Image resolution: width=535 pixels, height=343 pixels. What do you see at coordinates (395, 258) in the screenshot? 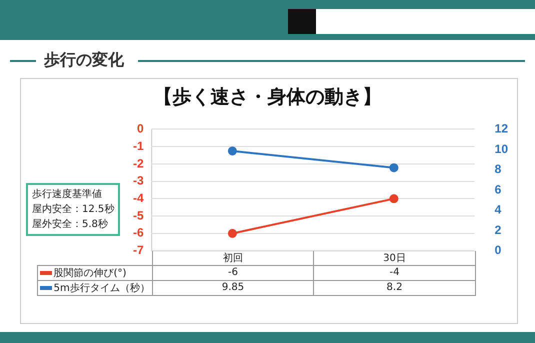
I see `x-tick-label: 30日` at bounding box center [395, 258].